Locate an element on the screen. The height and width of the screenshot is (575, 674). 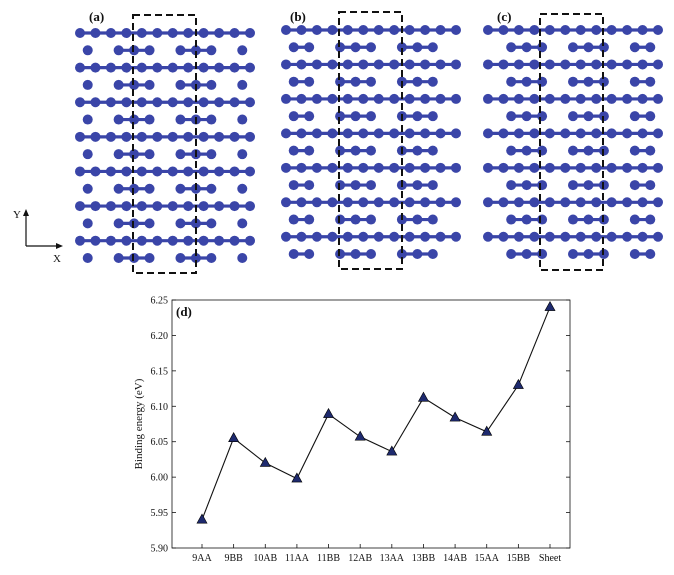
unit-cell-box-b is located at coordinates (370, 140).